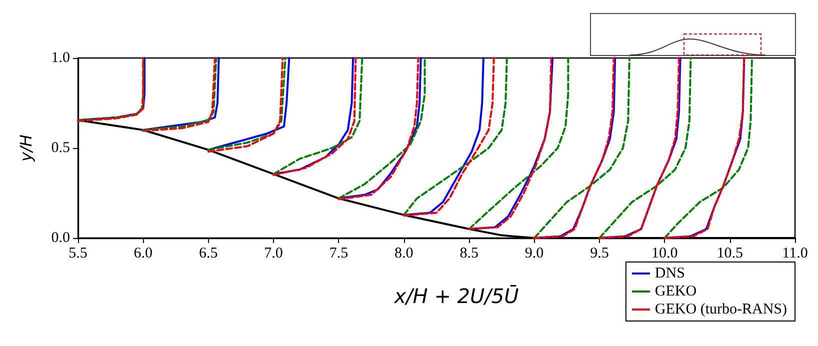 The width and height of the screenshot is (818, 346). What do you see at coordinates (665, 254) in the screenshot?
I see `x-tick-label: 10.0` at bounding box center [665, 254].